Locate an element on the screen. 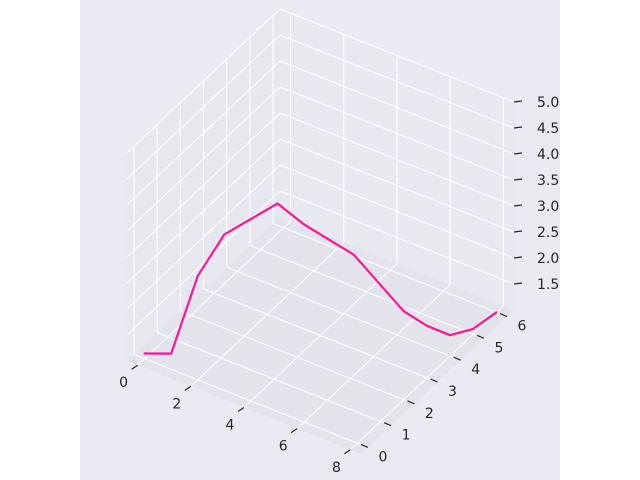 This screenshot has width=640, height=480. z-tick-label-1: 2.0 is located at coordinates (548, 259).